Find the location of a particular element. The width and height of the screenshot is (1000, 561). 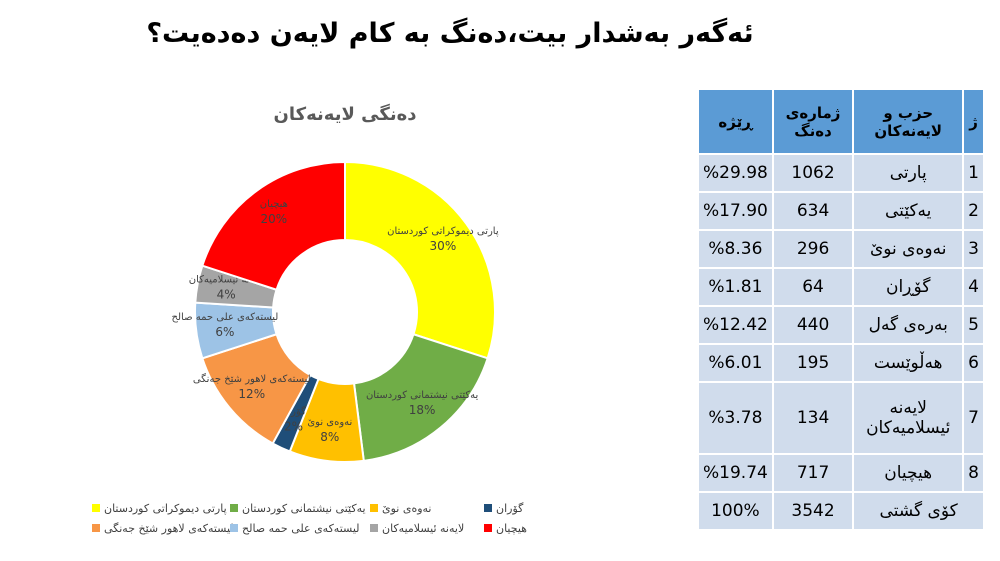

table-cell: %3.78 is located at coordinates (735, 418).